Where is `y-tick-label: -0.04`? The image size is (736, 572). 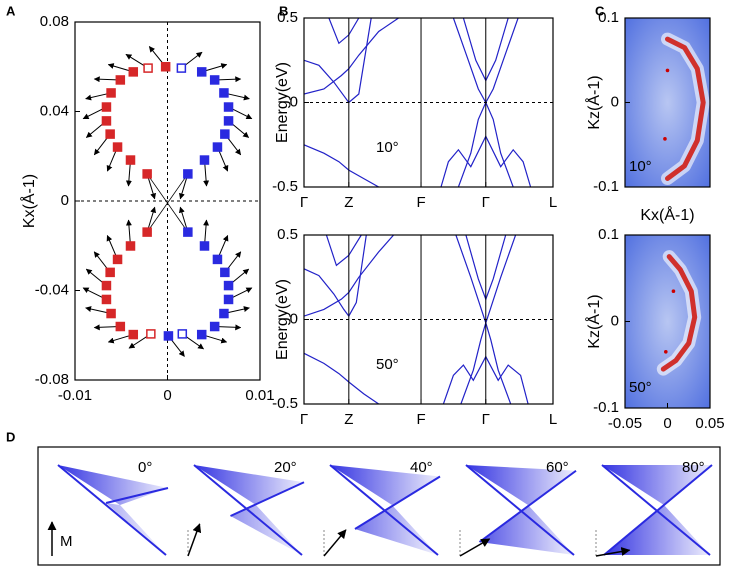 y-tick-label: -0.04 is located at coordinates (52, 289).